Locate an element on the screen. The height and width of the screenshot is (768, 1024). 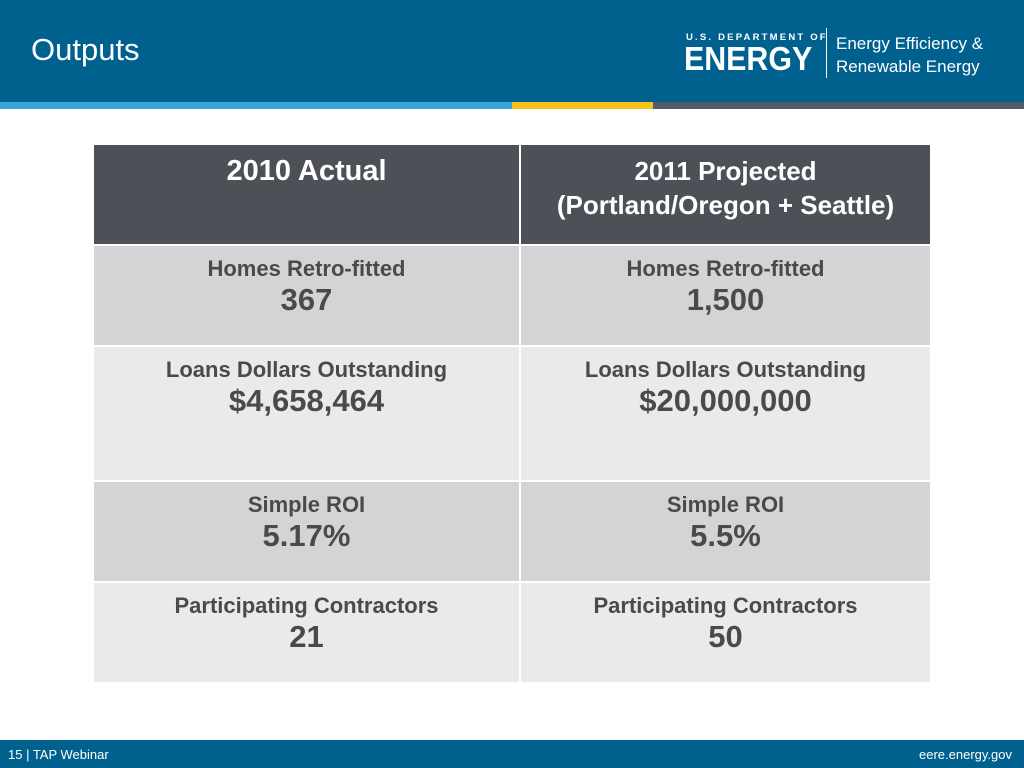
cell-value: 21 is located at coordinates (306, 636).